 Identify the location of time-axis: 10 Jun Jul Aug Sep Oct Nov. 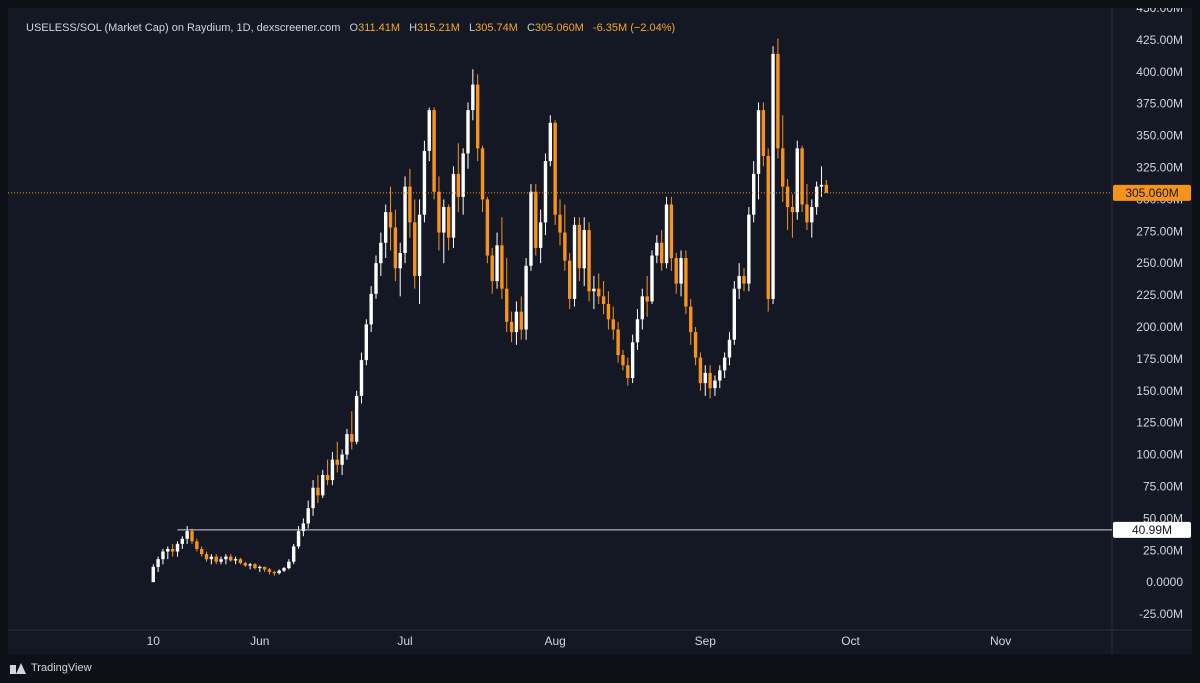
(579, 641).